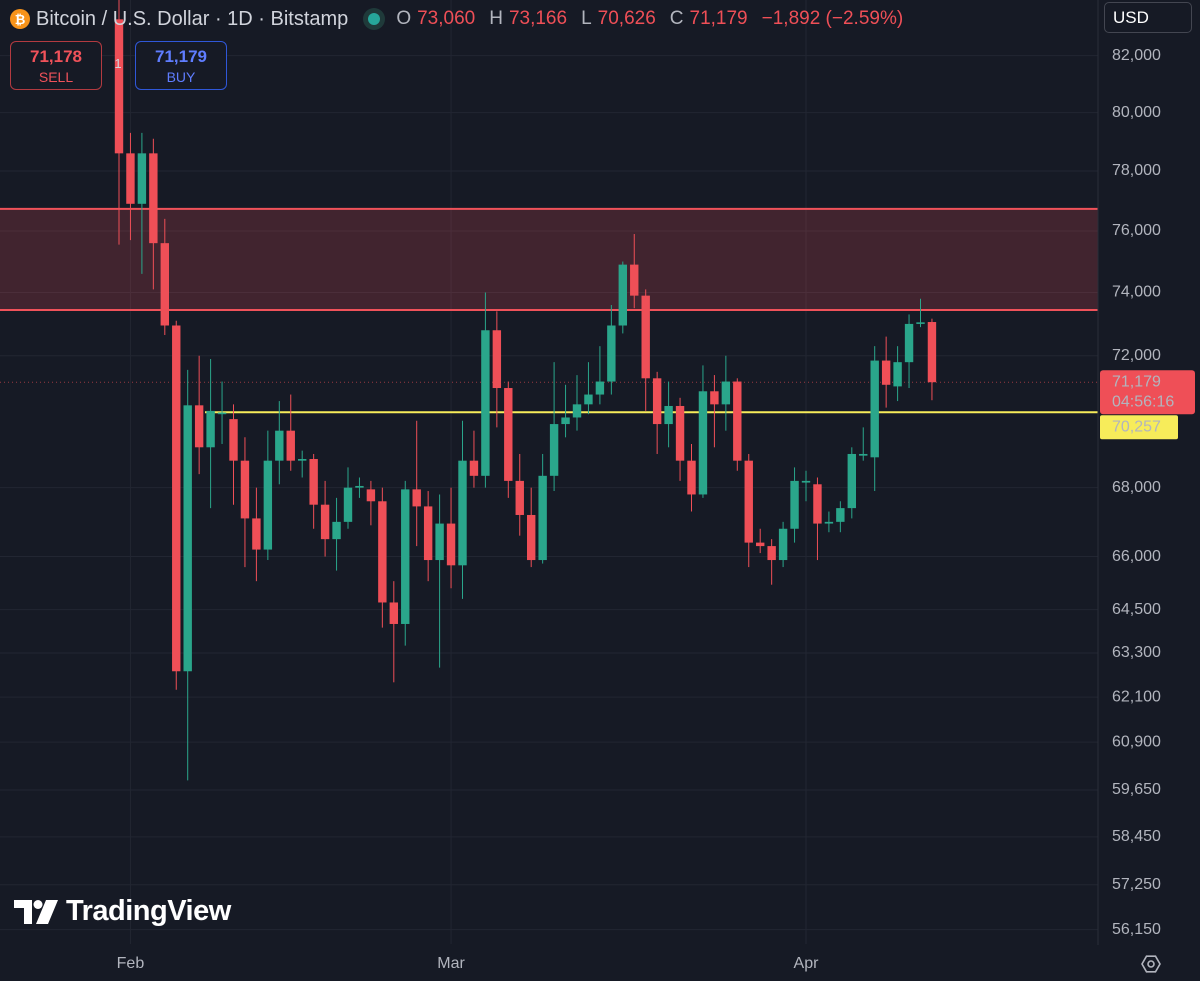 The image size is (1200, 981). I want to click on currency-button: USD, so click(1148, 17).